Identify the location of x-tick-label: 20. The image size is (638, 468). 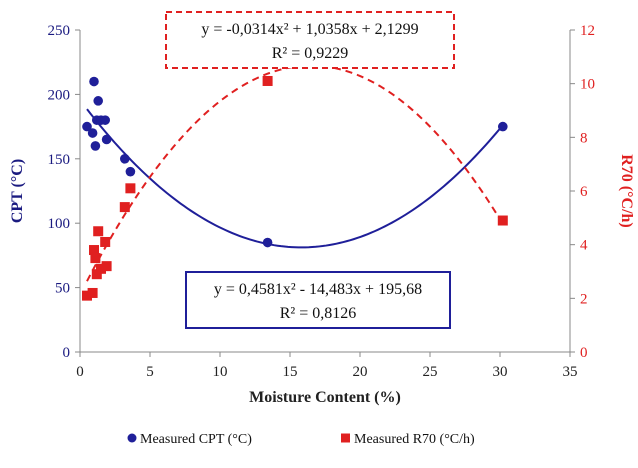
(360, 372).